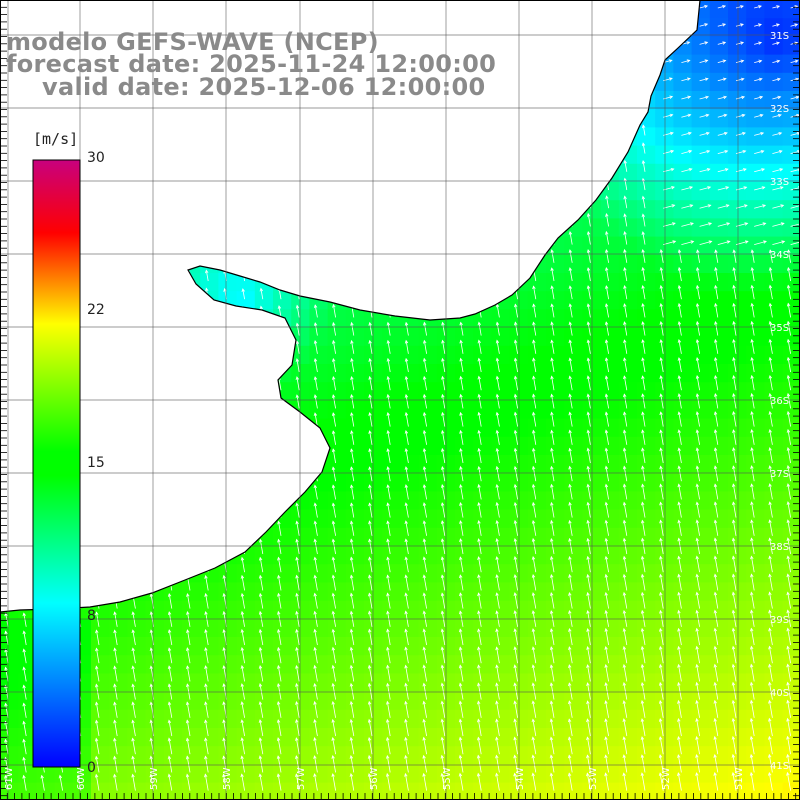  I want to click on lat-label: 31S, so click(779, 36).